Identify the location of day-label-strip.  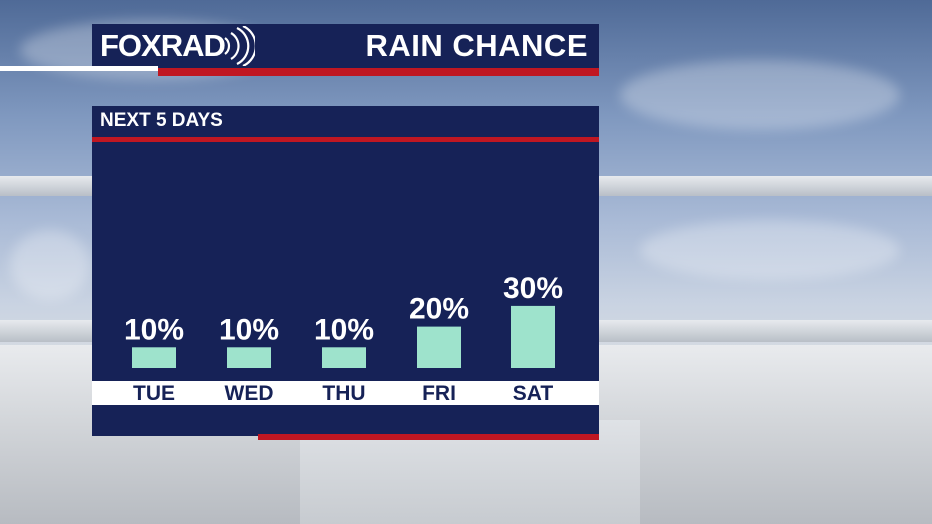
(345, 393).